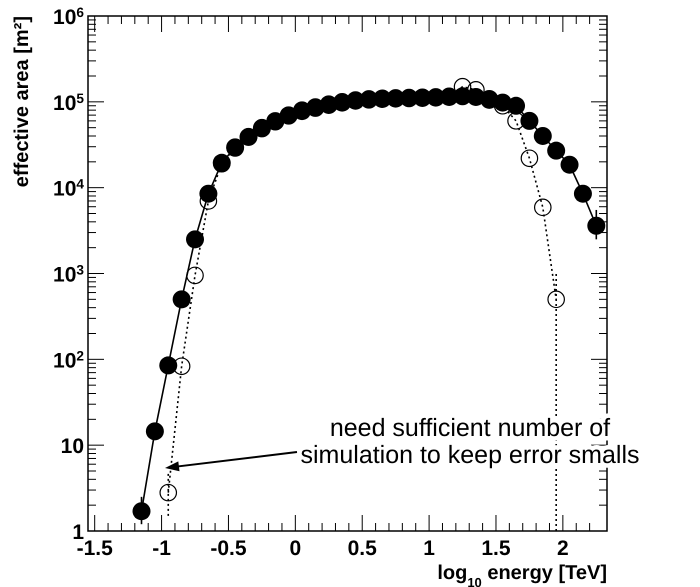 The width and height of the screenshot is (700, 587). Describe the element at coordinates (162, 548) in the screenshot. I see `x-tick-label: -1` at that location.